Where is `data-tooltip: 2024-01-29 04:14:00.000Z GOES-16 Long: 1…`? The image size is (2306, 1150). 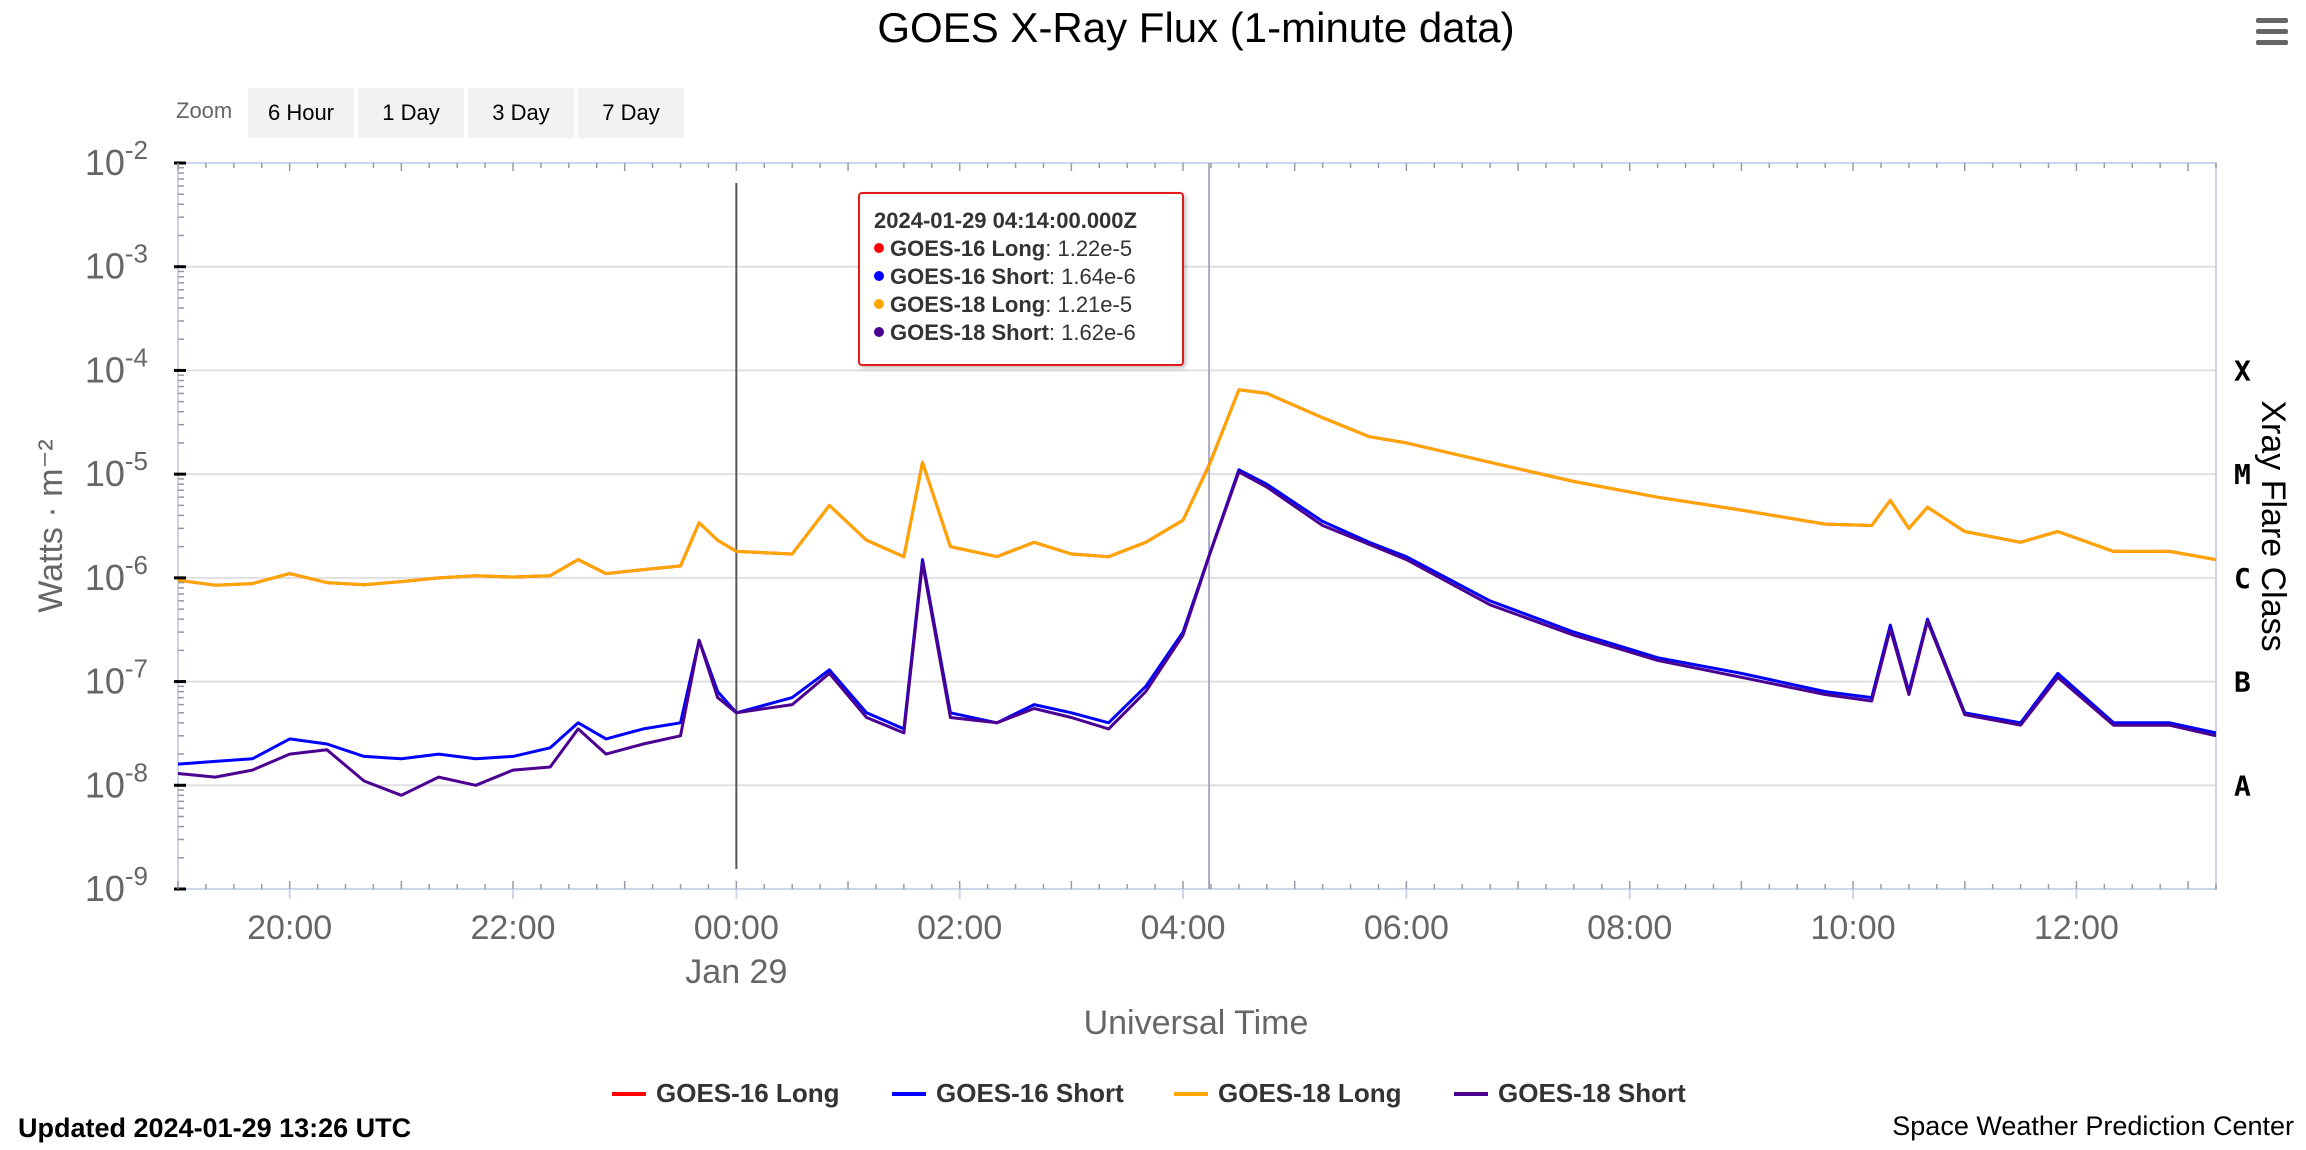 data-tooltip: 2024-01-29 04:14:00.000Z GOES-16 Long: 1… is located at coordinates (1021, 279).